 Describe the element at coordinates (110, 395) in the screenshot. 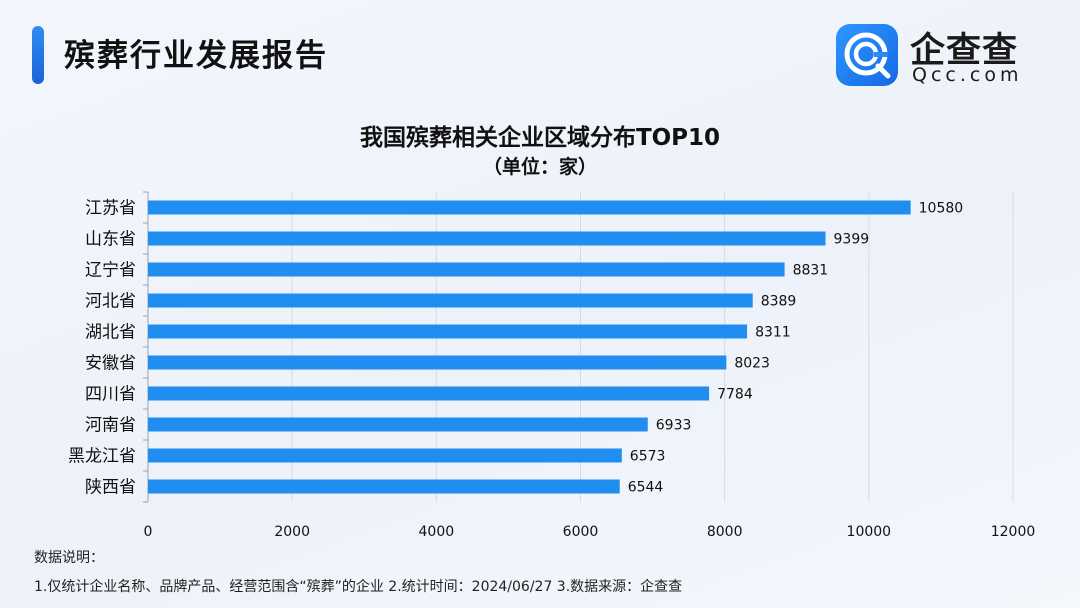

I see `category-label: 四川省` at that location.